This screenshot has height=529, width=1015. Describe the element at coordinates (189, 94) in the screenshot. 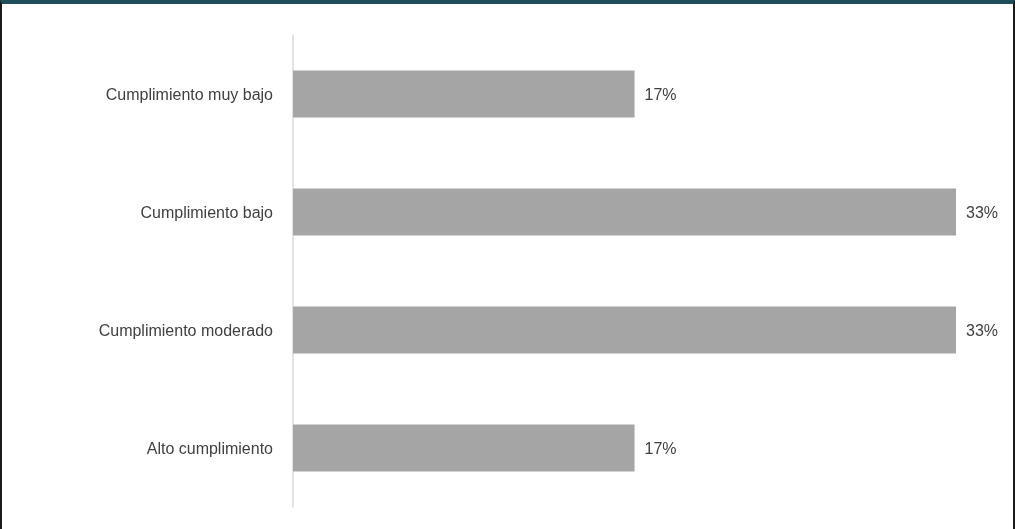

I see `y-tick-label: Cumplimiento muy bajo` at that location.